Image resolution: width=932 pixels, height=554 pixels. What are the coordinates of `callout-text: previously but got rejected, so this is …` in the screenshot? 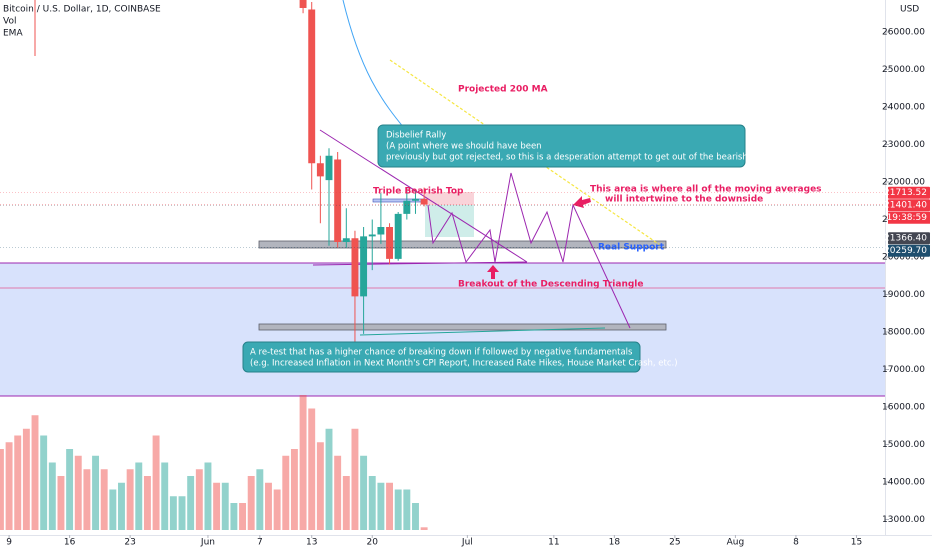 It's located at (579, 158).